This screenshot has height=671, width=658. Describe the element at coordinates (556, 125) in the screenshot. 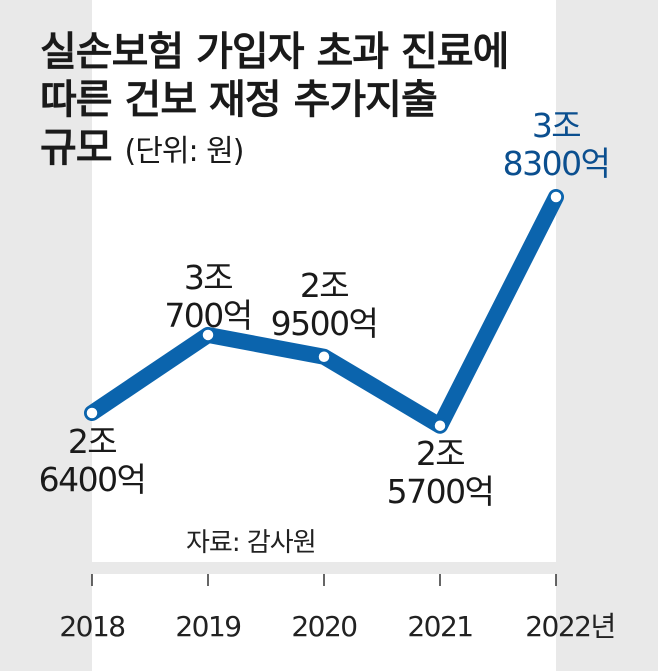

I see `data-label-2022-line1: 3조` at that location.